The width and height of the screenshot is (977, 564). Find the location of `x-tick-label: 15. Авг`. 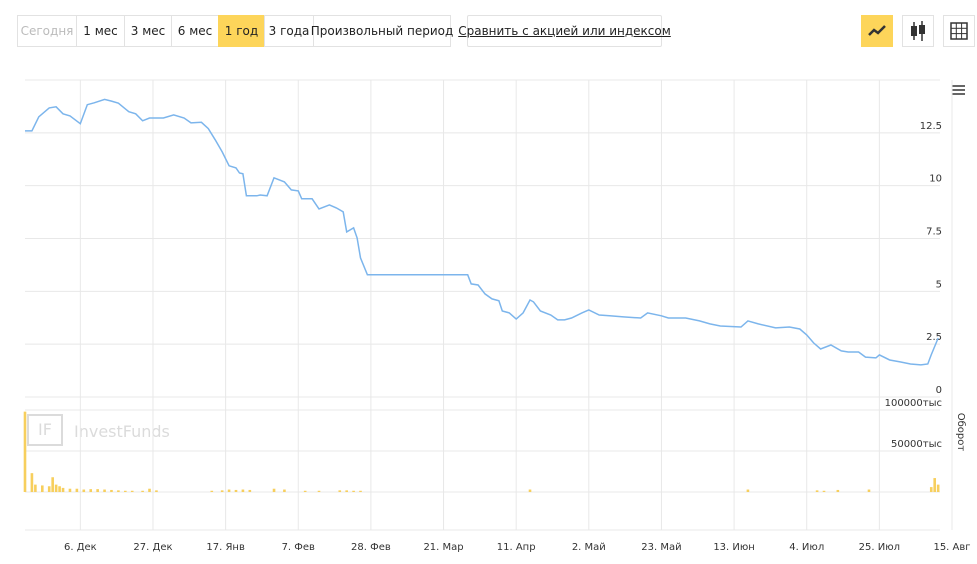

x-tick-label: 15. Авг is located at coordinates (951, 547).